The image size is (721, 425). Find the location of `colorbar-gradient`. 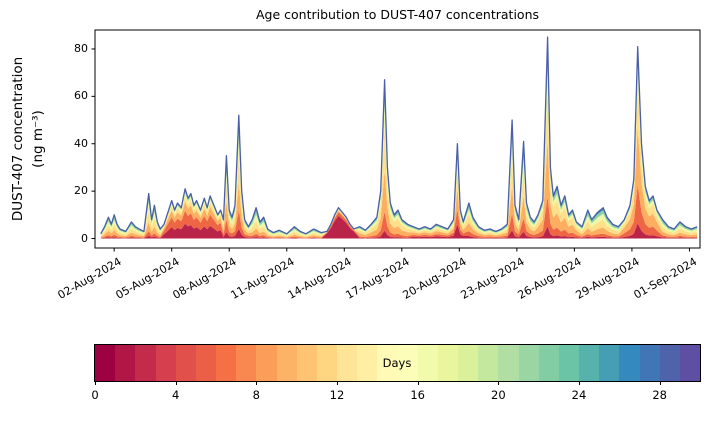

colorbar-gradient is located at coordinates (397, 363).